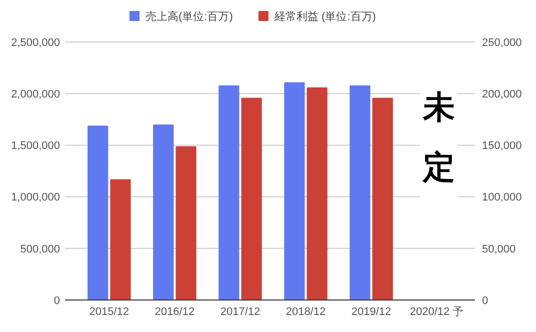  Describe the element at coordinates (109, 312) in the screenshot. I see `x-tick-label: 2015/12` at that location.